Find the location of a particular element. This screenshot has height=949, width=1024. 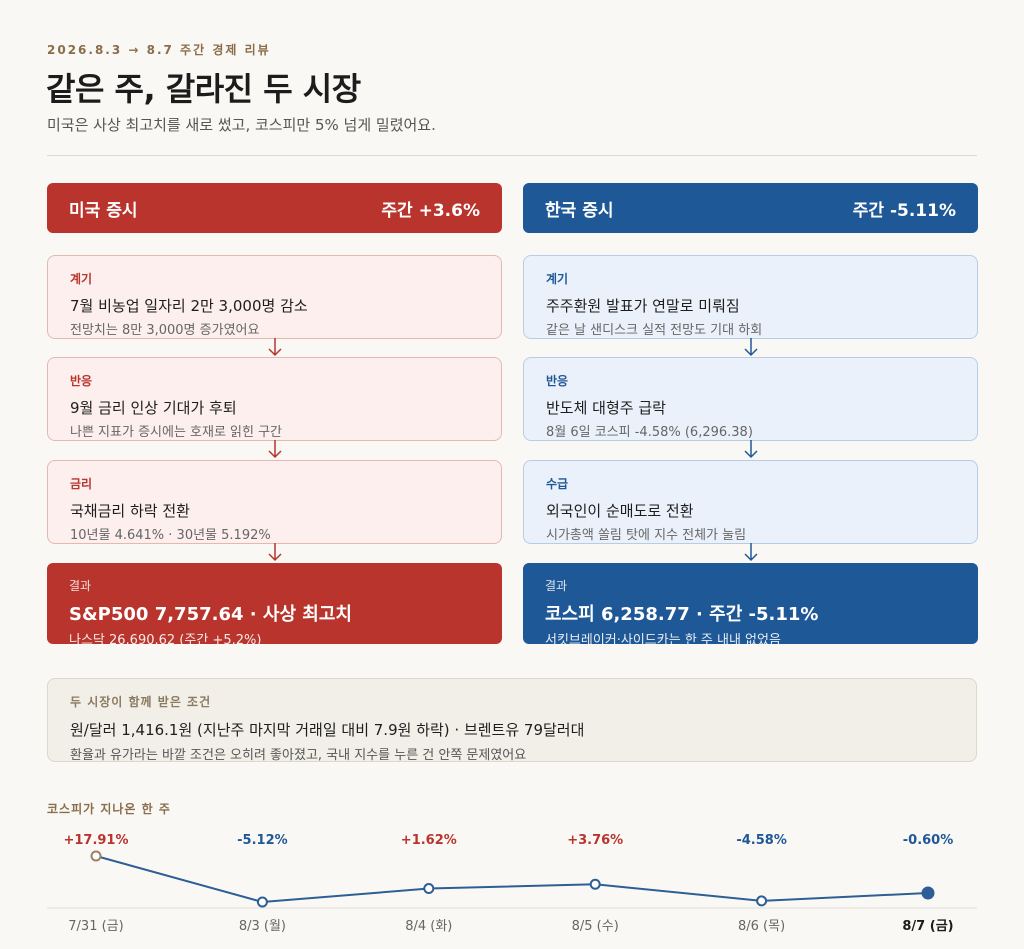

divider is located at coordinates (512, 155).